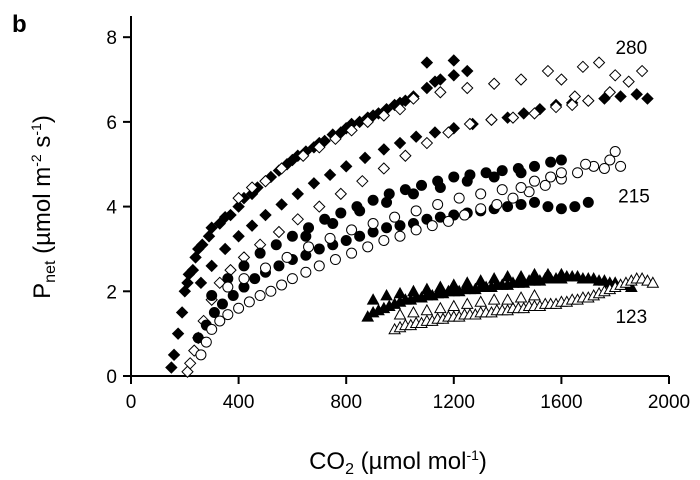 Image resolution: width=700 pixels, height=480 pixels. I want to click on x-axis-title: CO2 (µmol mol-1), so click(398, 462).